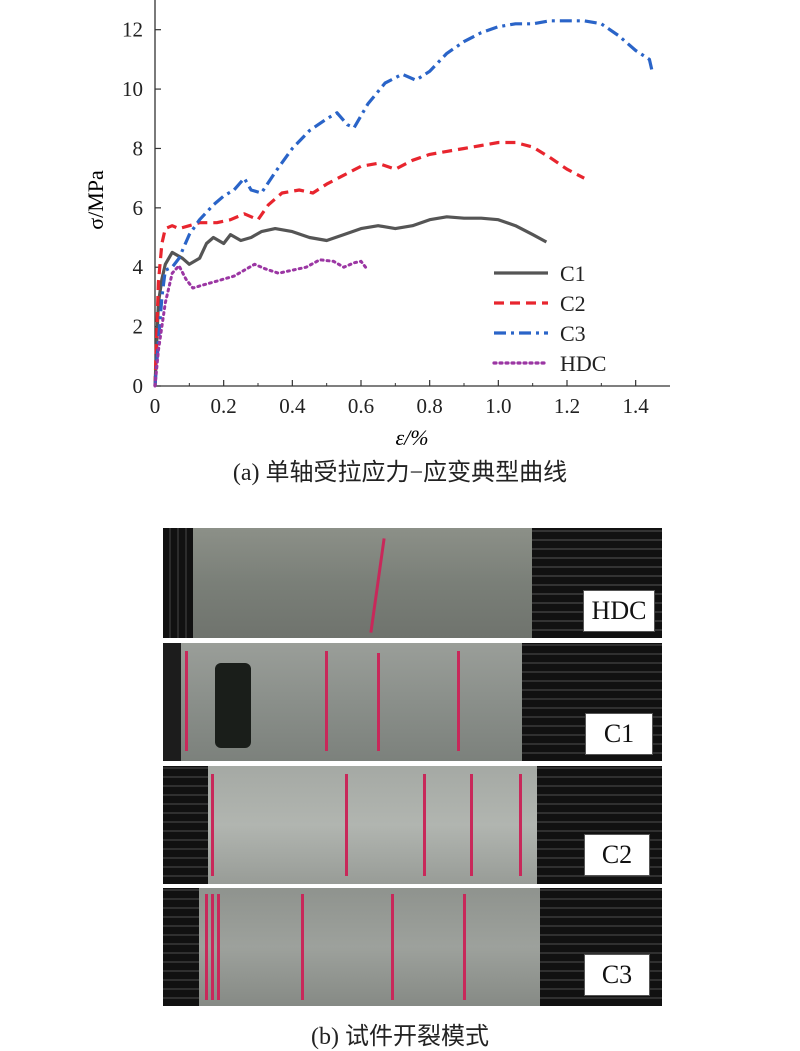 This screenshot has height=1051, width=800. Describe the element at coordinates (573, 303) in the screenshot. I see `legend-label-c2: C2` at that location.